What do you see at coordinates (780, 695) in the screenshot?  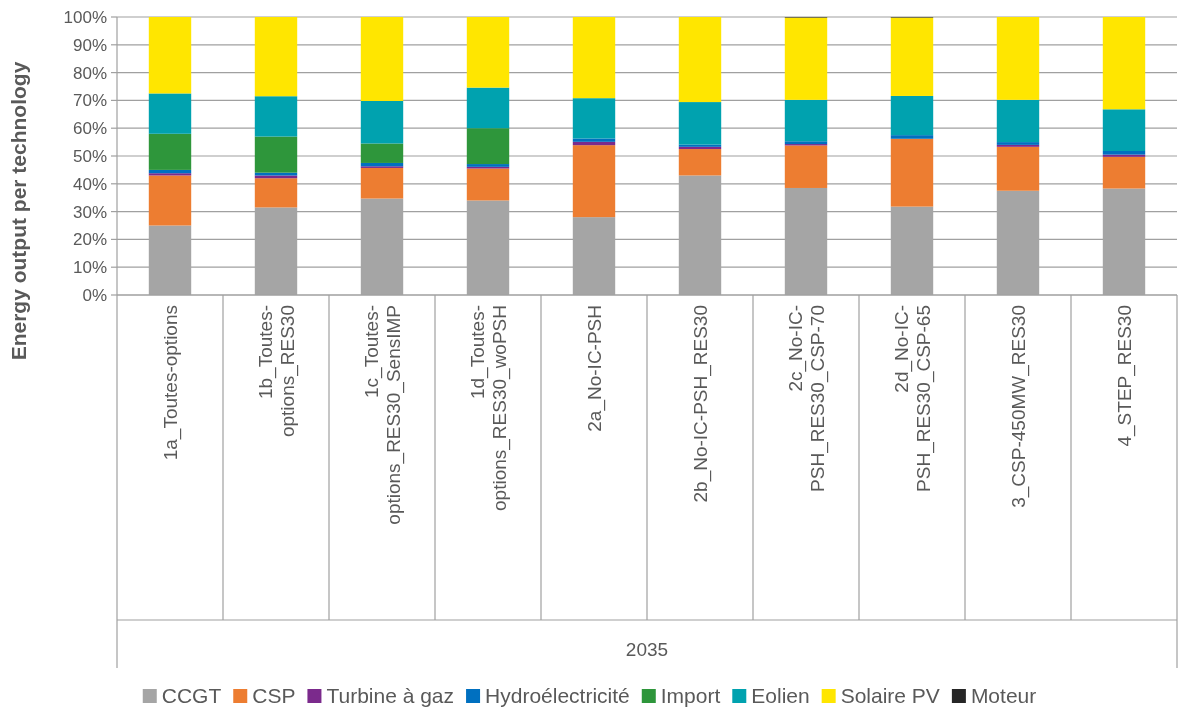 I see `legend-label: Eolien` at bounding box center [780, 695].